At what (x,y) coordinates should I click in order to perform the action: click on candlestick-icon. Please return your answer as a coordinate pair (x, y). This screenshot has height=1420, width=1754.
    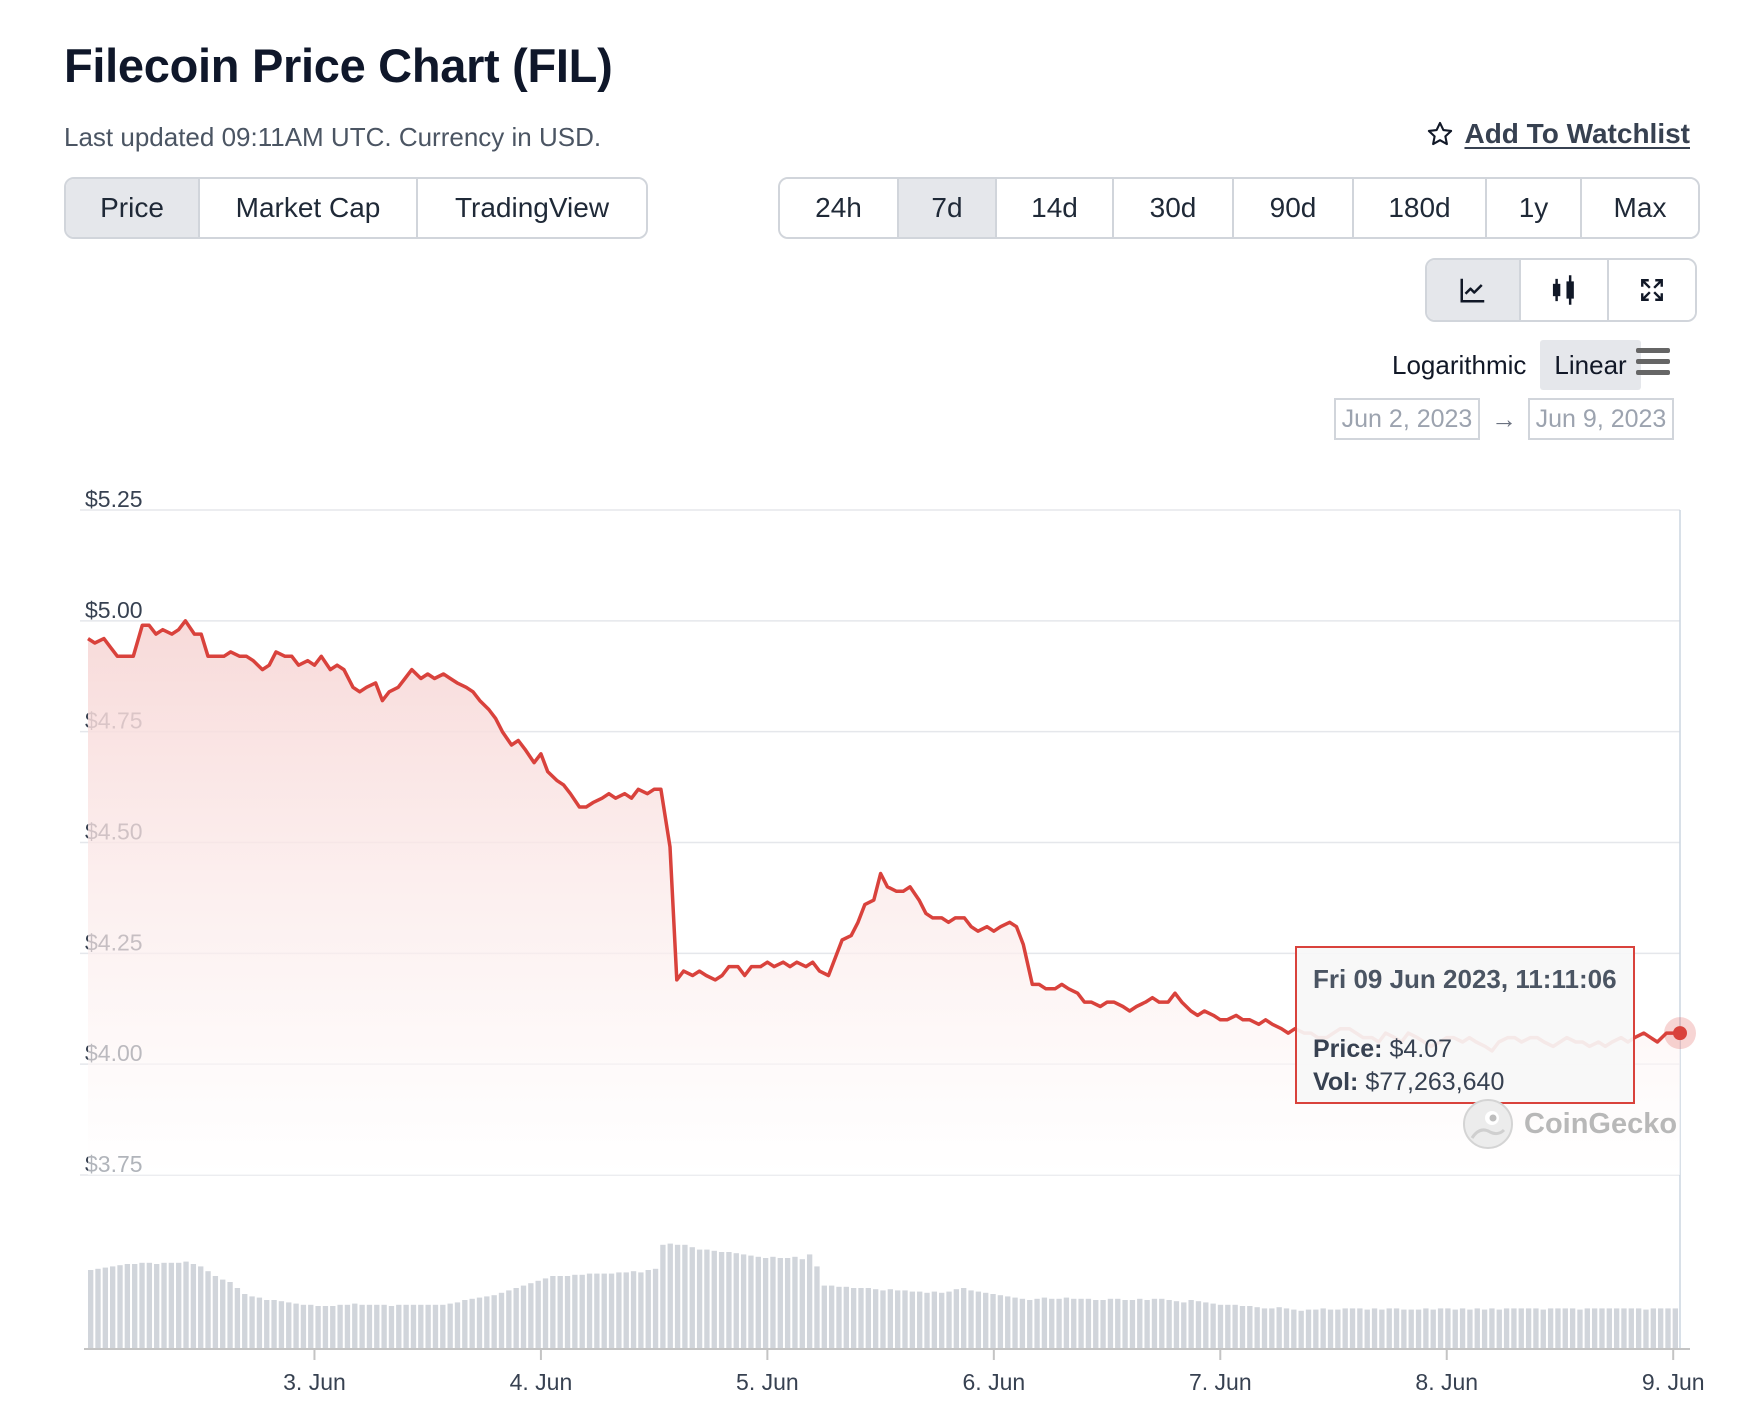
    Looking at the image, I should click on (1563, 290).